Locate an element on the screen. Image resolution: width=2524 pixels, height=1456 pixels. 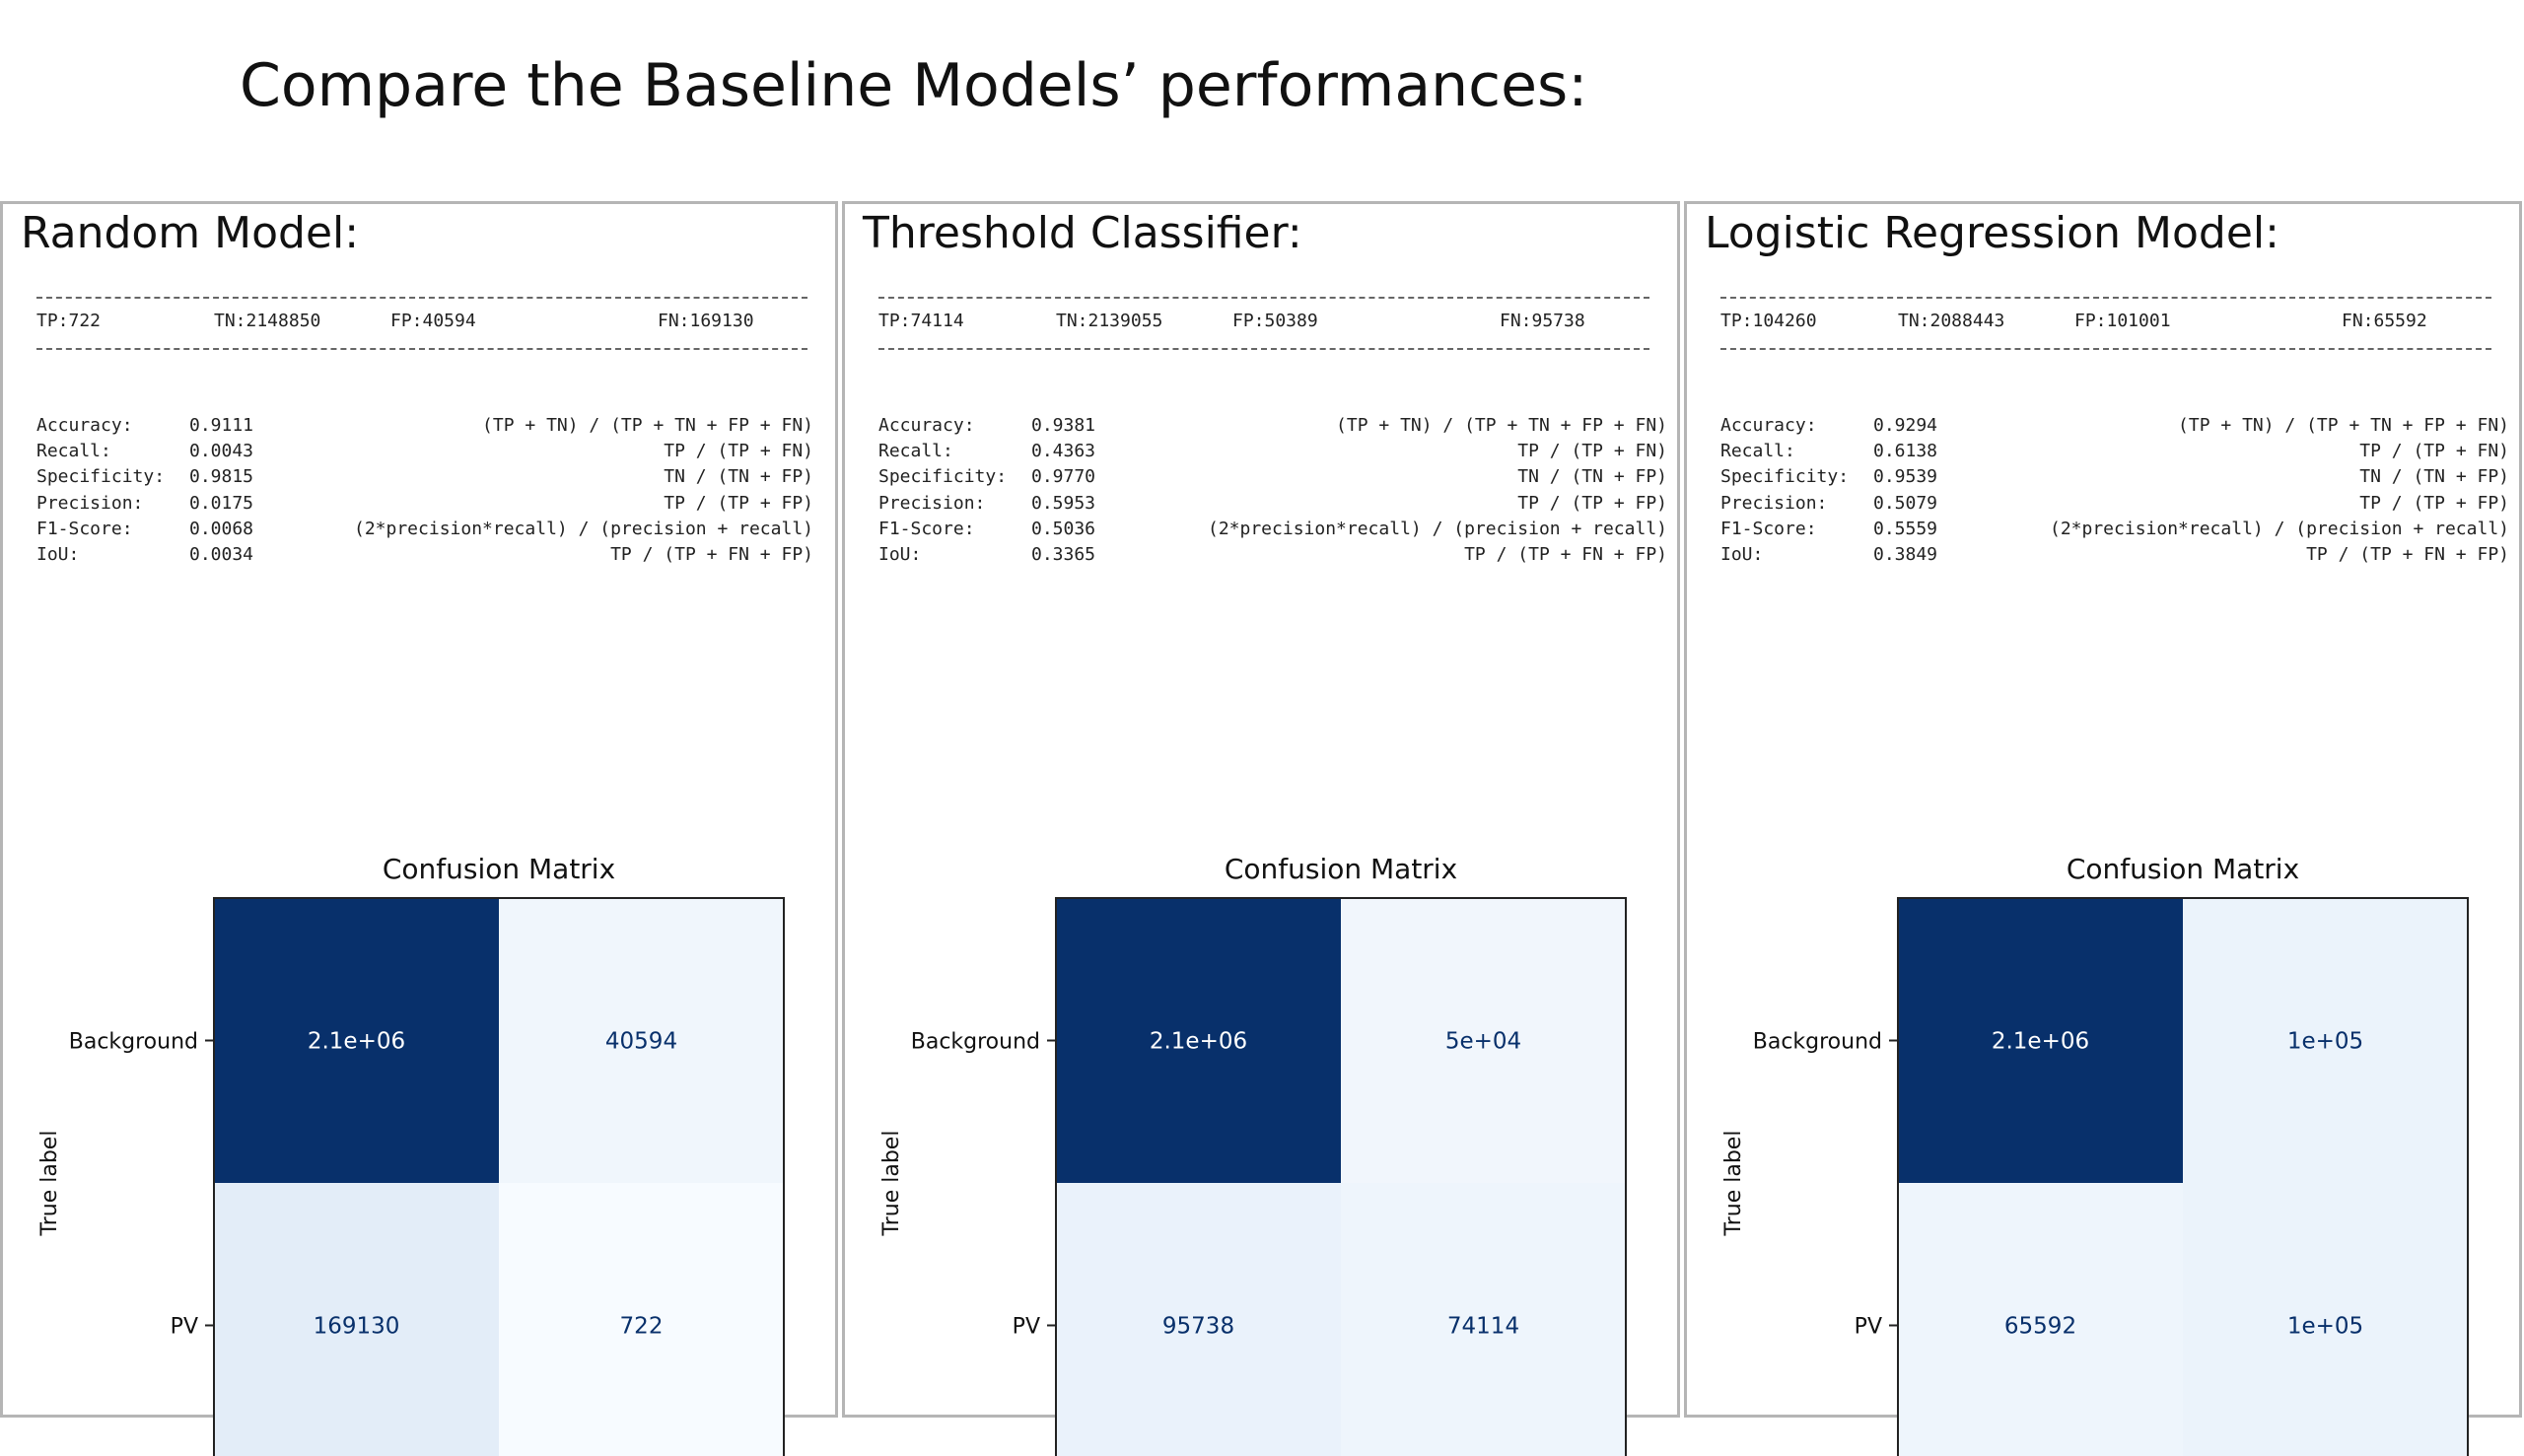
metric-value: 0.5079 is located at coordinates (1906, 503).